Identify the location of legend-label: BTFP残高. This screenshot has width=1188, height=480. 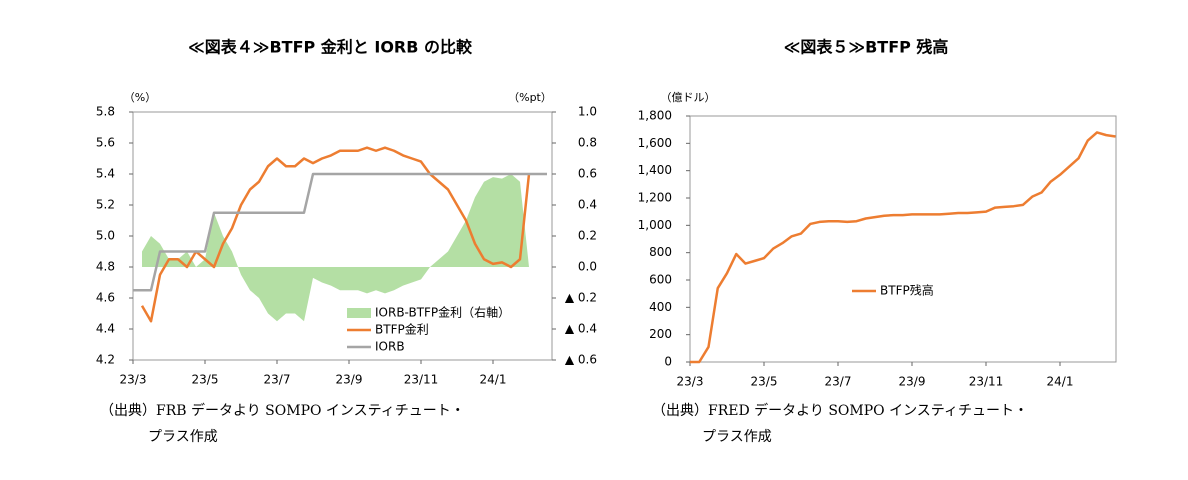
(907, 290).